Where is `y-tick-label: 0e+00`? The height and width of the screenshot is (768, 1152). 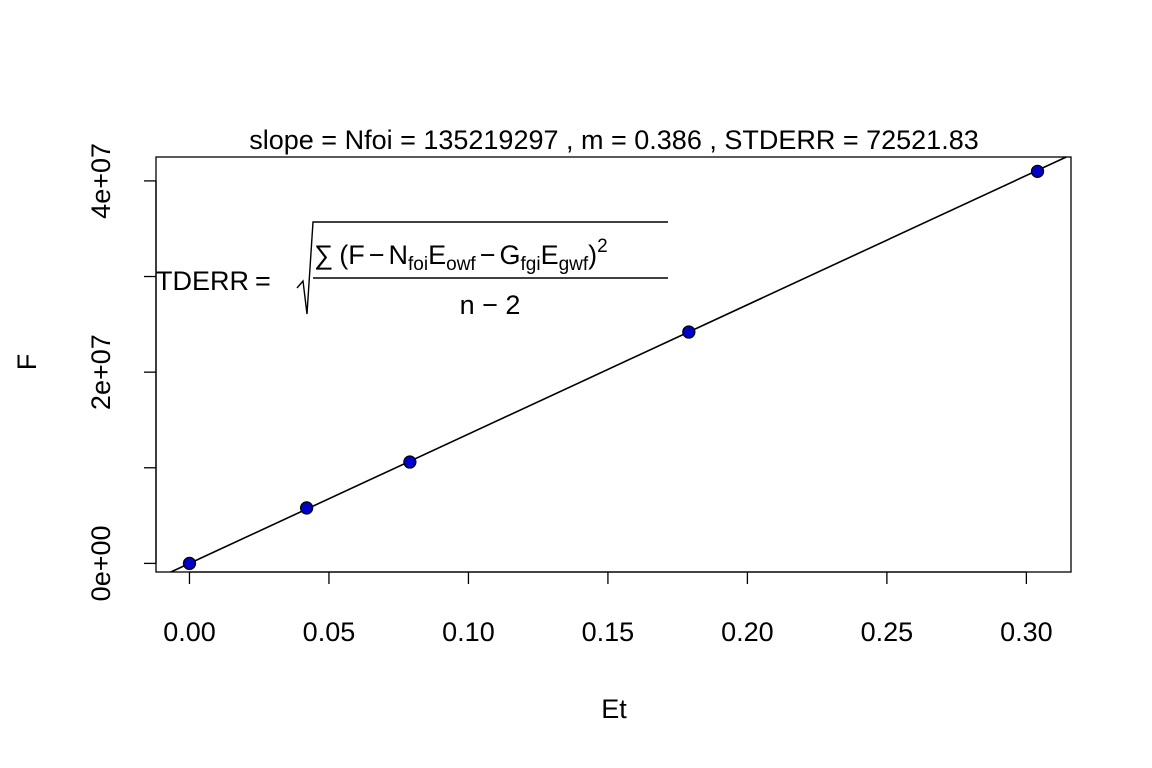
y-tick-label: 0e+00 is located at coordinates (101, 563).